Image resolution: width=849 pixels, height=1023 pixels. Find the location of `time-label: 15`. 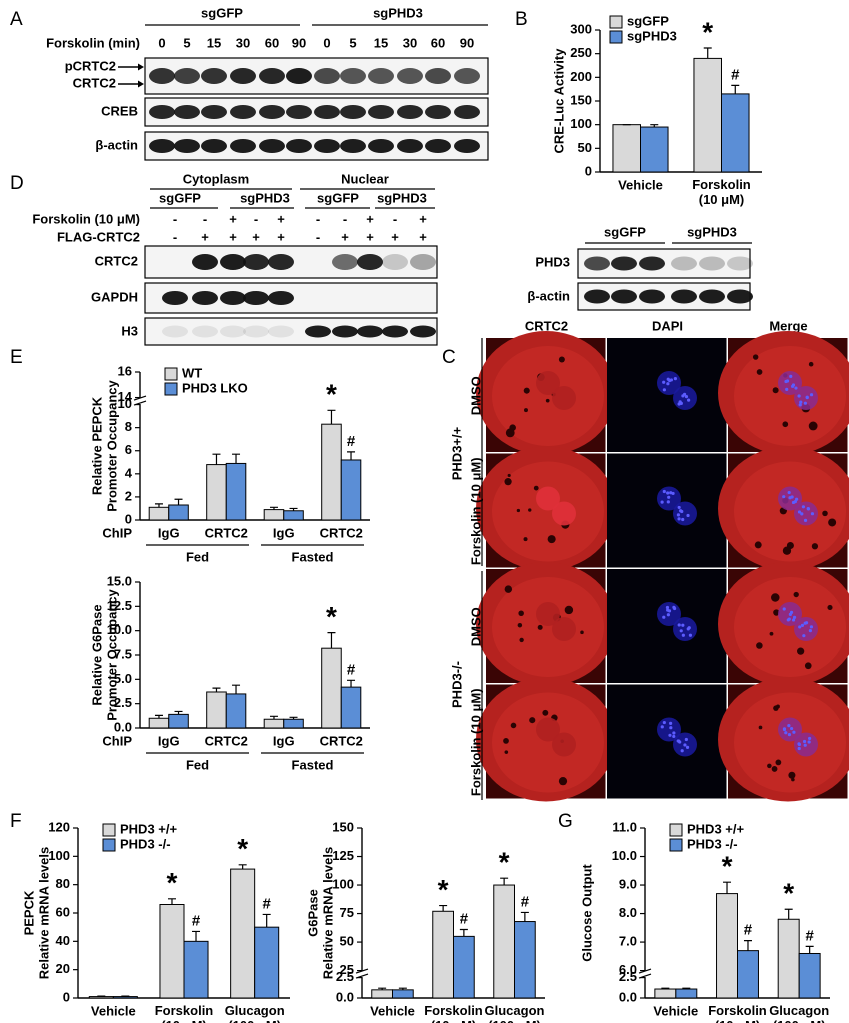

time-label: 15 is located at coordinates (214, 42).